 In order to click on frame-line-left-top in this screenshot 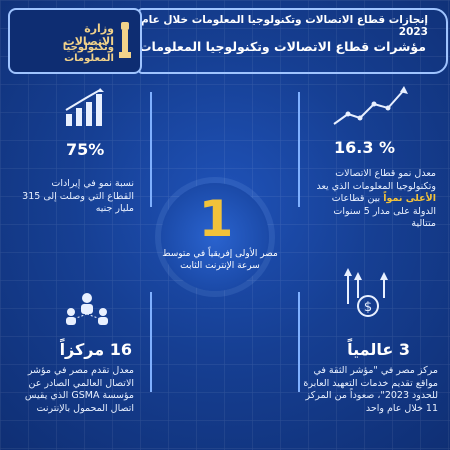, I will do `click(151, 149)`.